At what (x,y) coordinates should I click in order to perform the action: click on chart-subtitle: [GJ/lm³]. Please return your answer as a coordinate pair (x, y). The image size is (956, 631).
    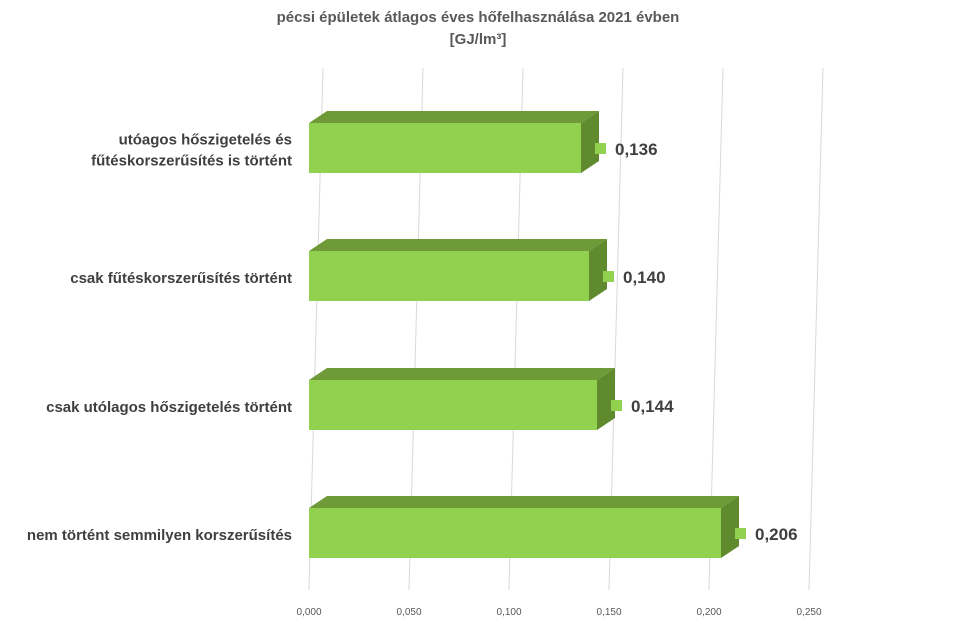
    Looking at the image, I should click on (478, 39).